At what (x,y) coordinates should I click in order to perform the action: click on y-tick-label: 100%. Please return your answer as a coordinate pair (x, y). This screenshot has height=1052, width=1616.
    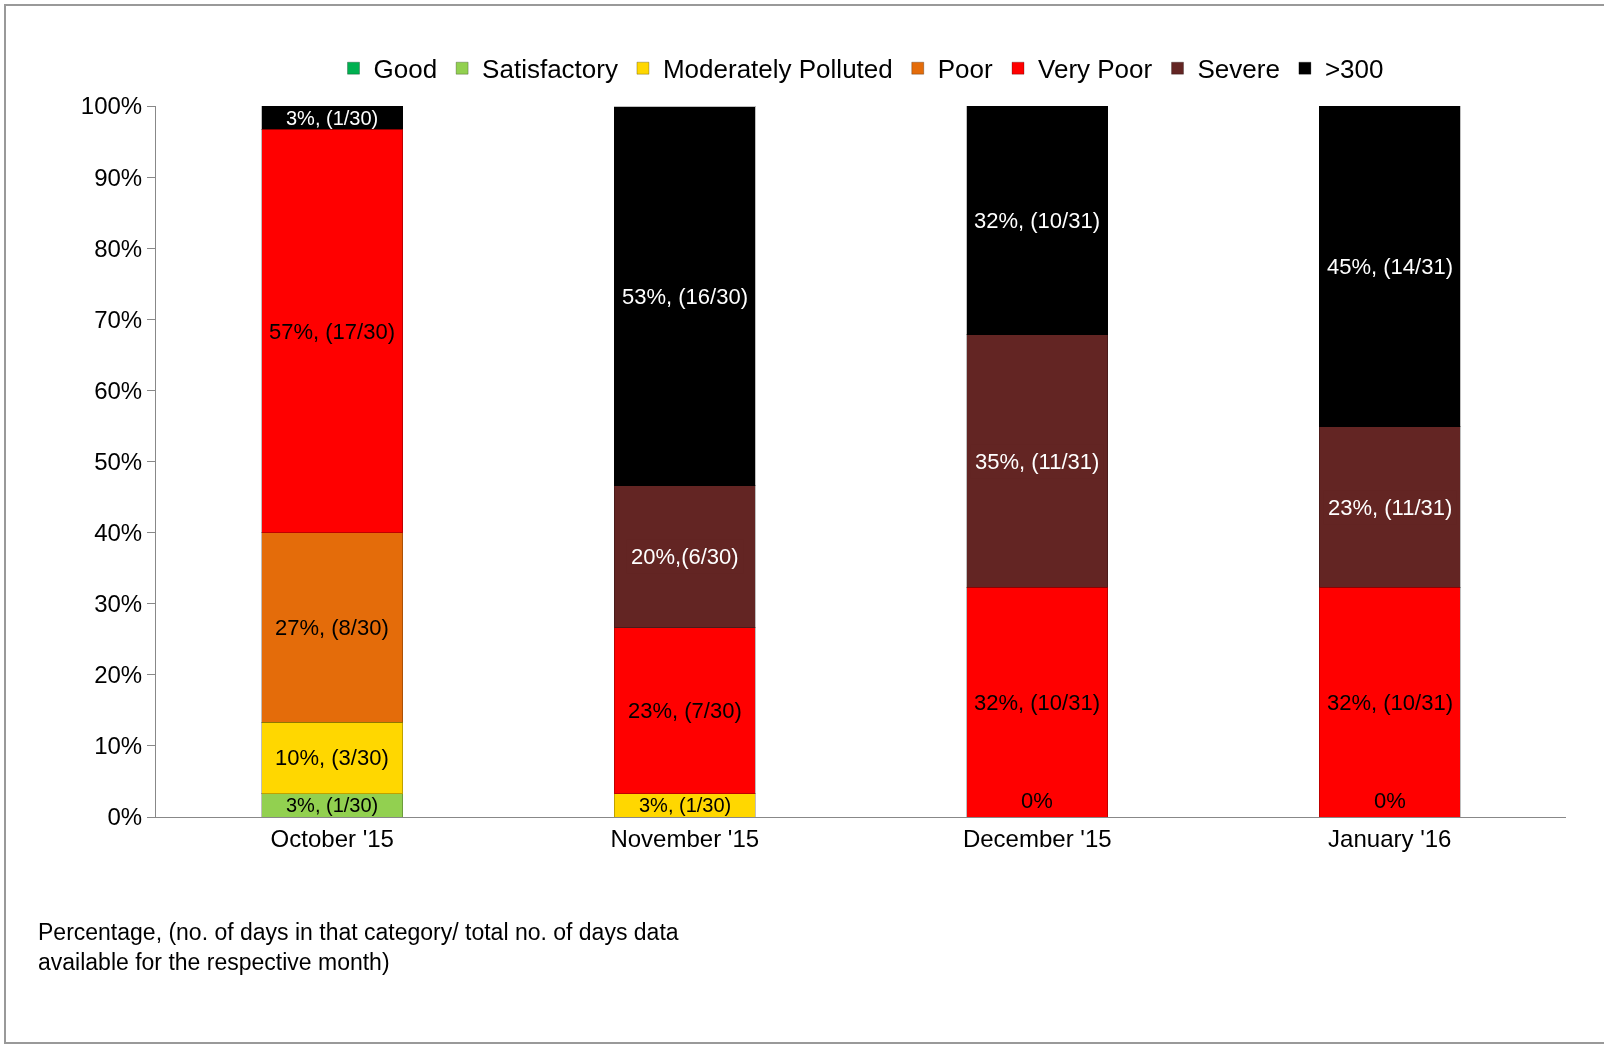
    Looking at the image, I should click on (111, 106).